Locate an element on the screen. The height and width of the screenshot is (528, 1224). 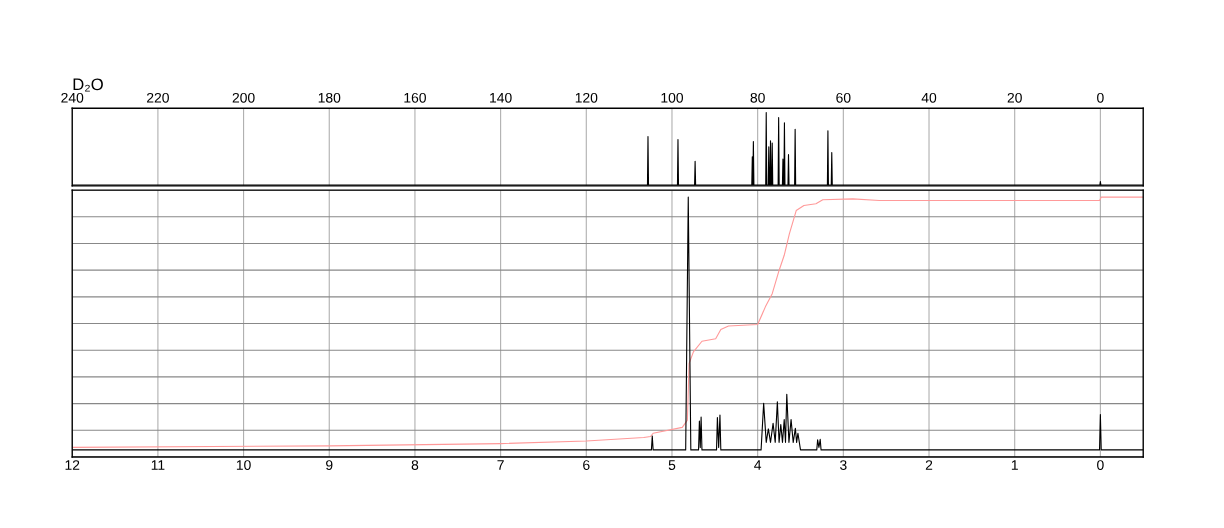
x-tick-label: 40 is located at coordinates (929, 97).